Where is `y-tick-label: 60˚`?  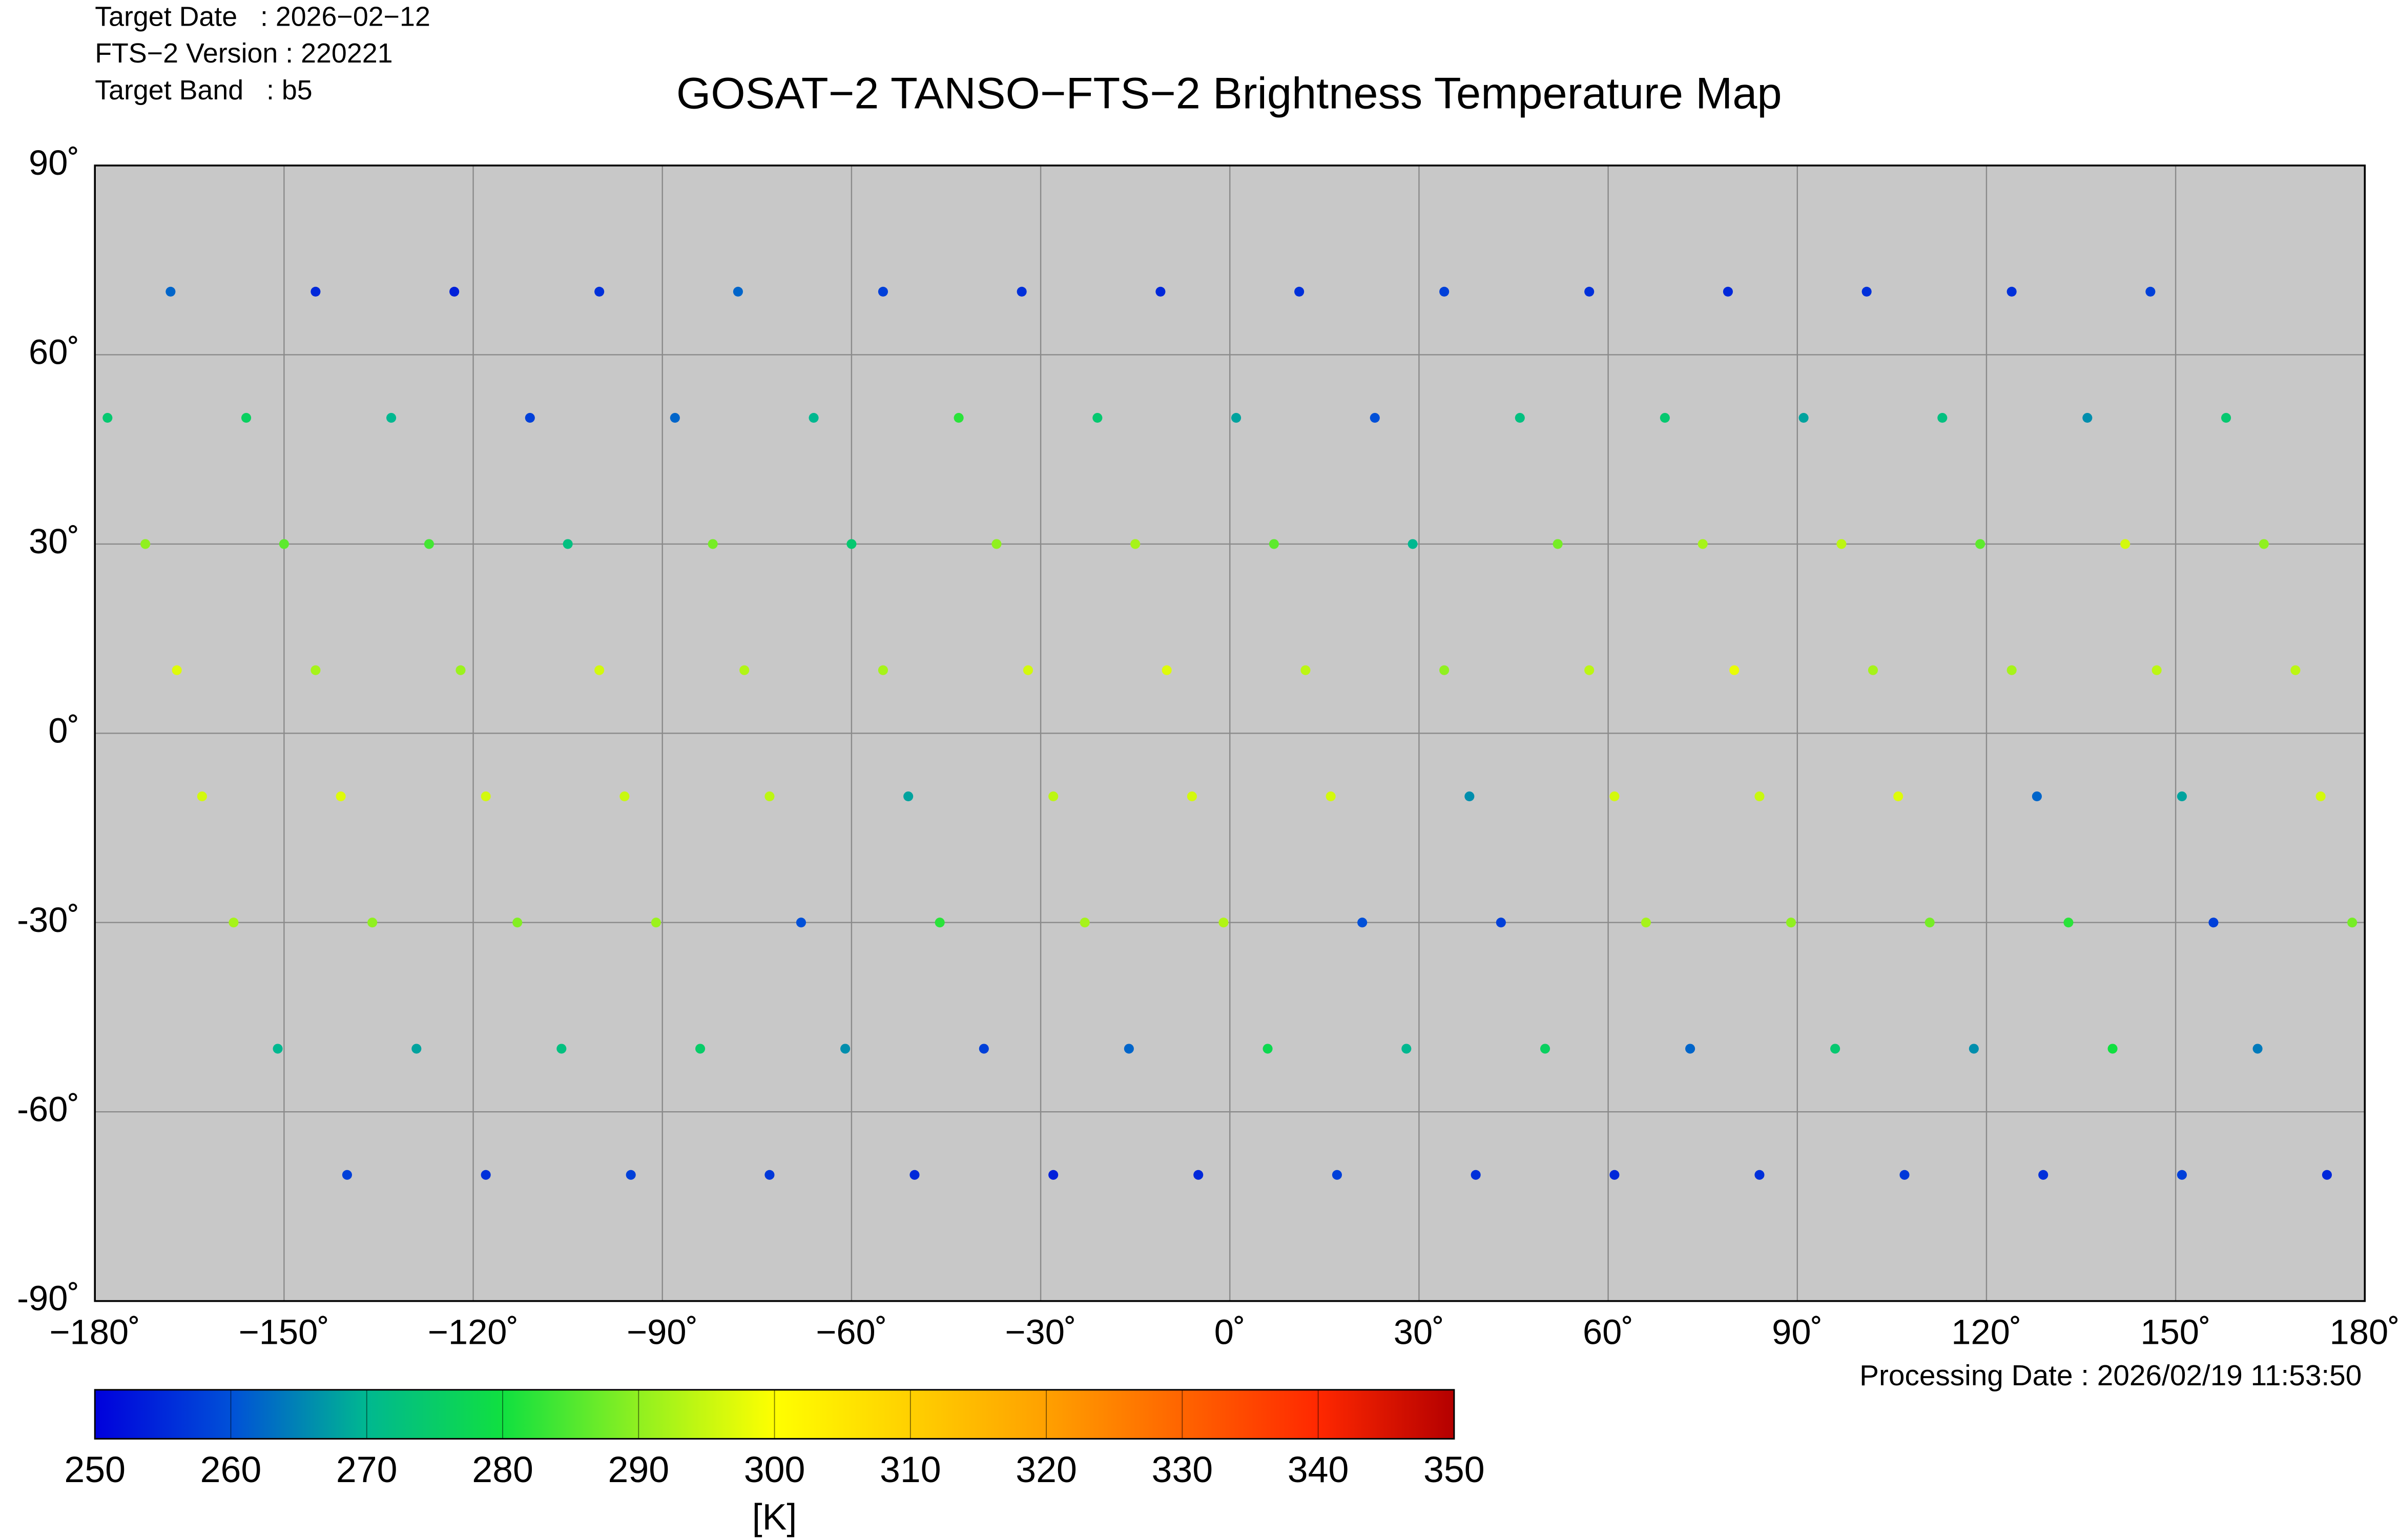
y-tick-label: 60˚ is located at coordinates (54, 352).